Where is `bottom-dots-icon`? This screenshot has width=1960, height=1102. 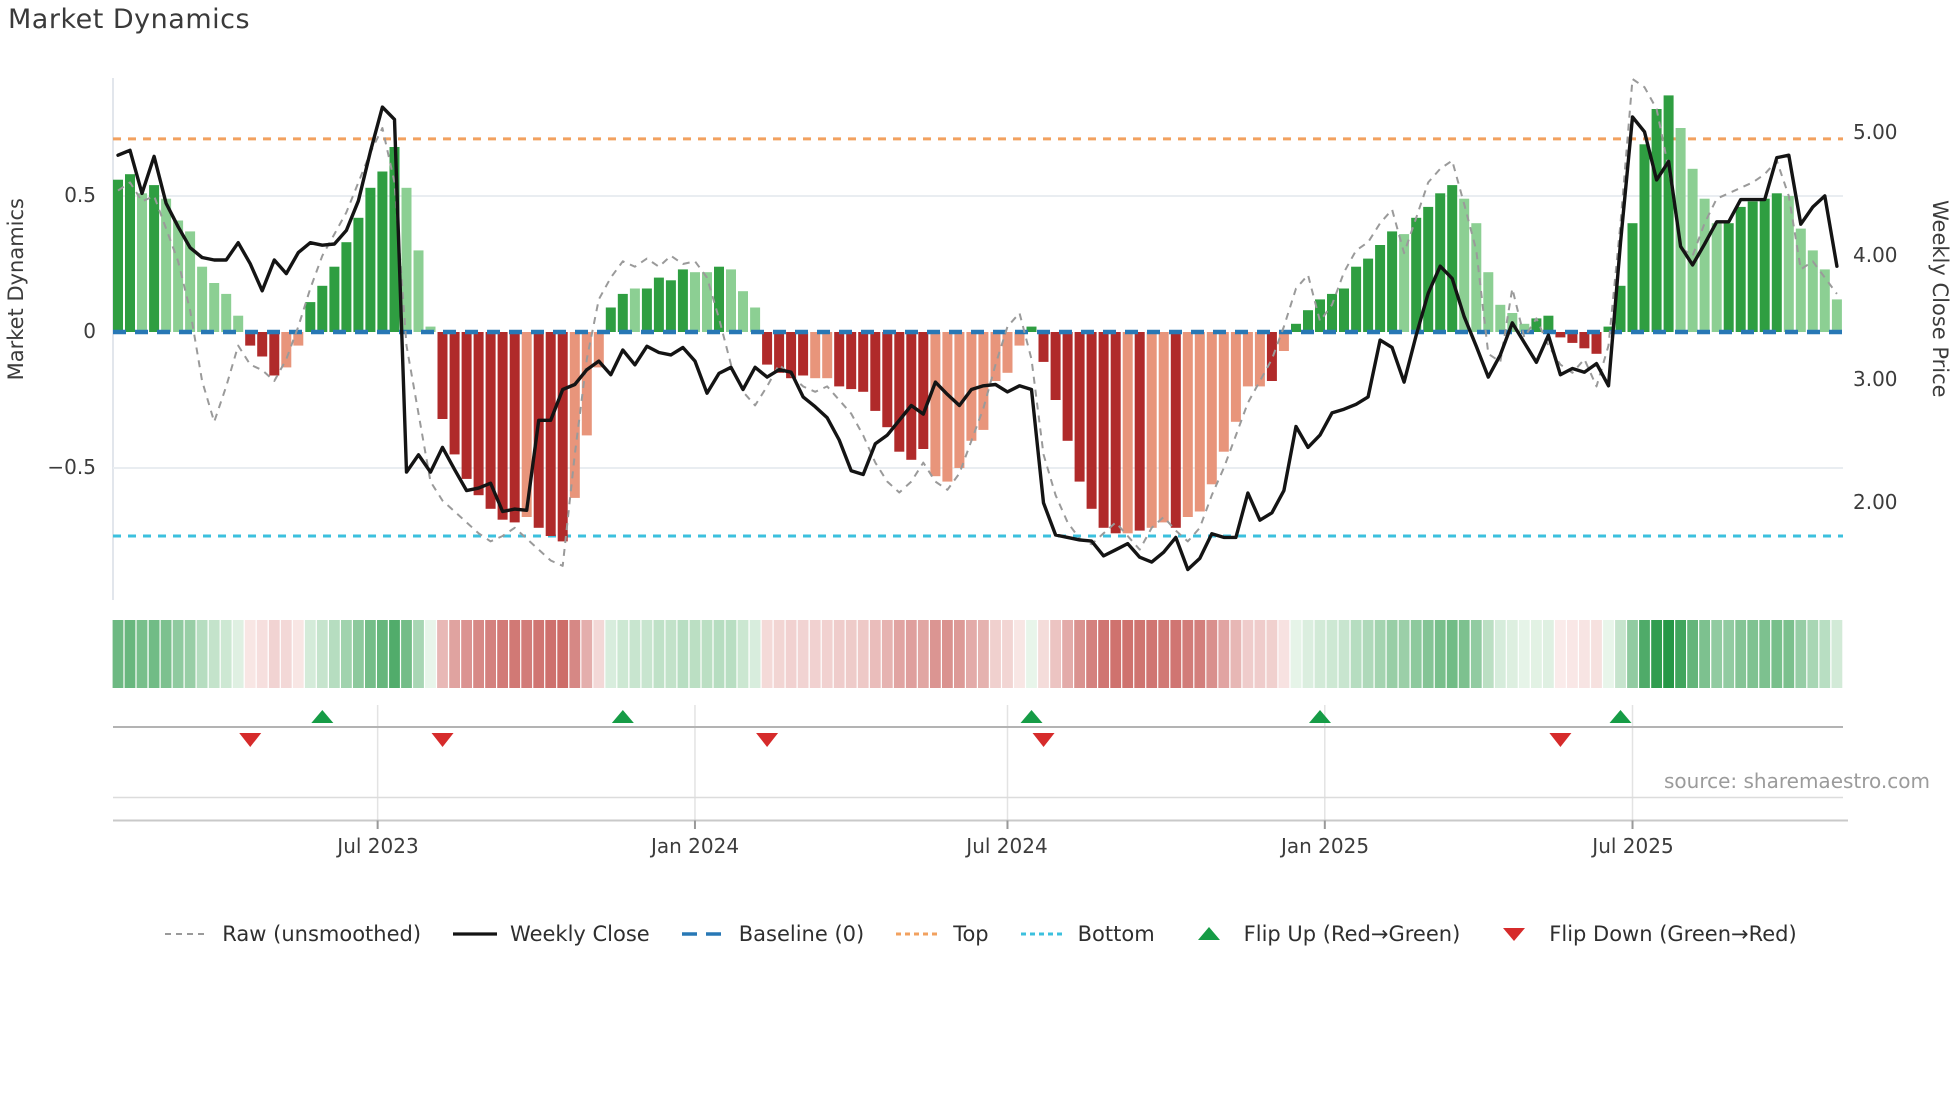 bottom-dots-icon is located at coordinates (1042, 934).